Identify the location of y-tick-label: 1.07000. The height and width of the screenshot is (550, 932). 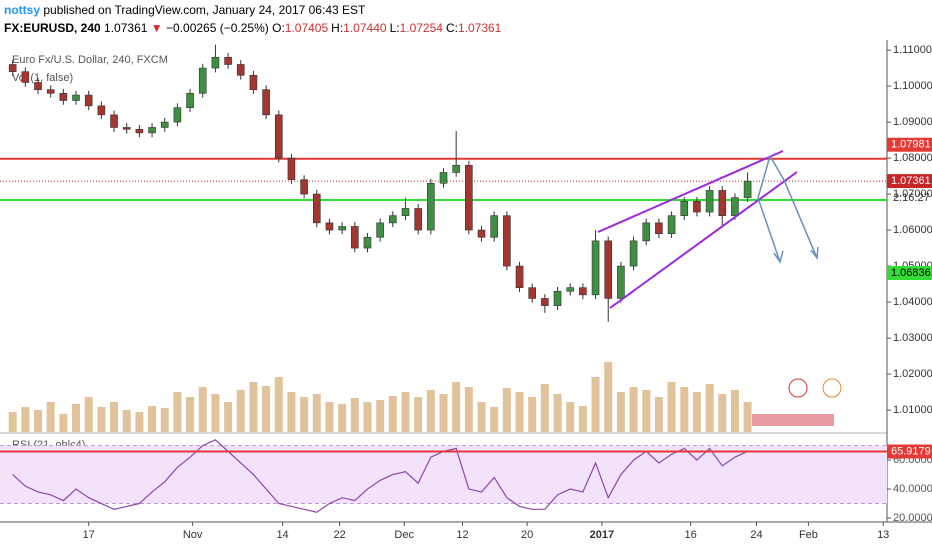
(912, 194).